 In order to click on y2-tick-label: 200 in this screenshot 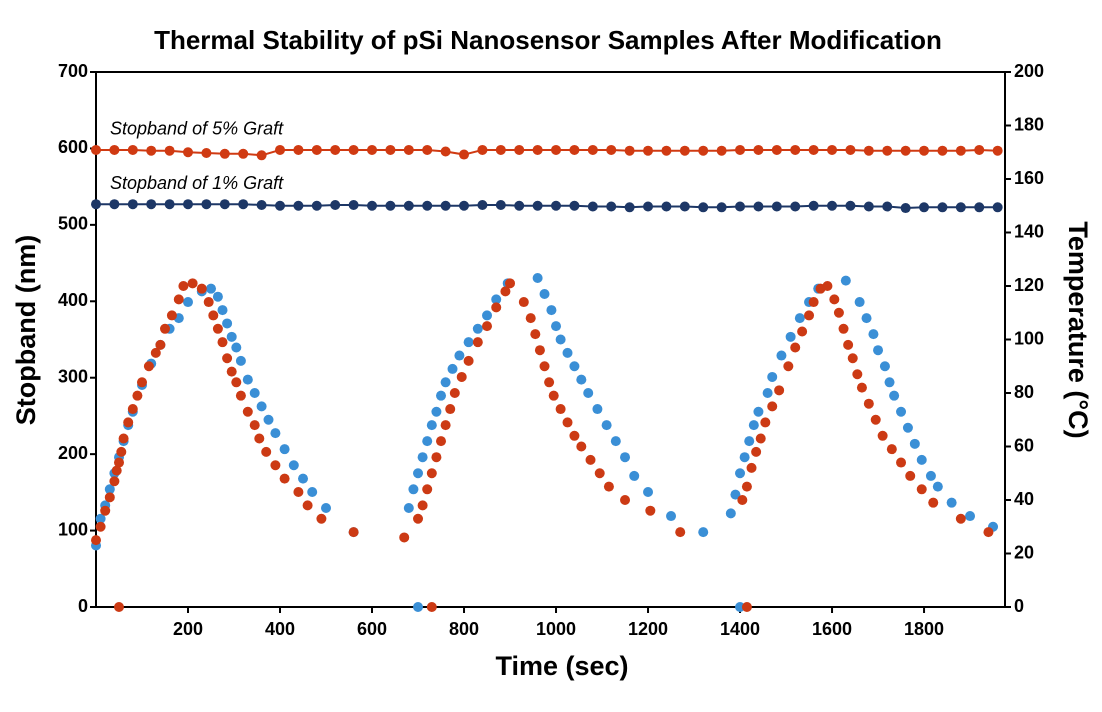, I will do `click(1029, 71)`.